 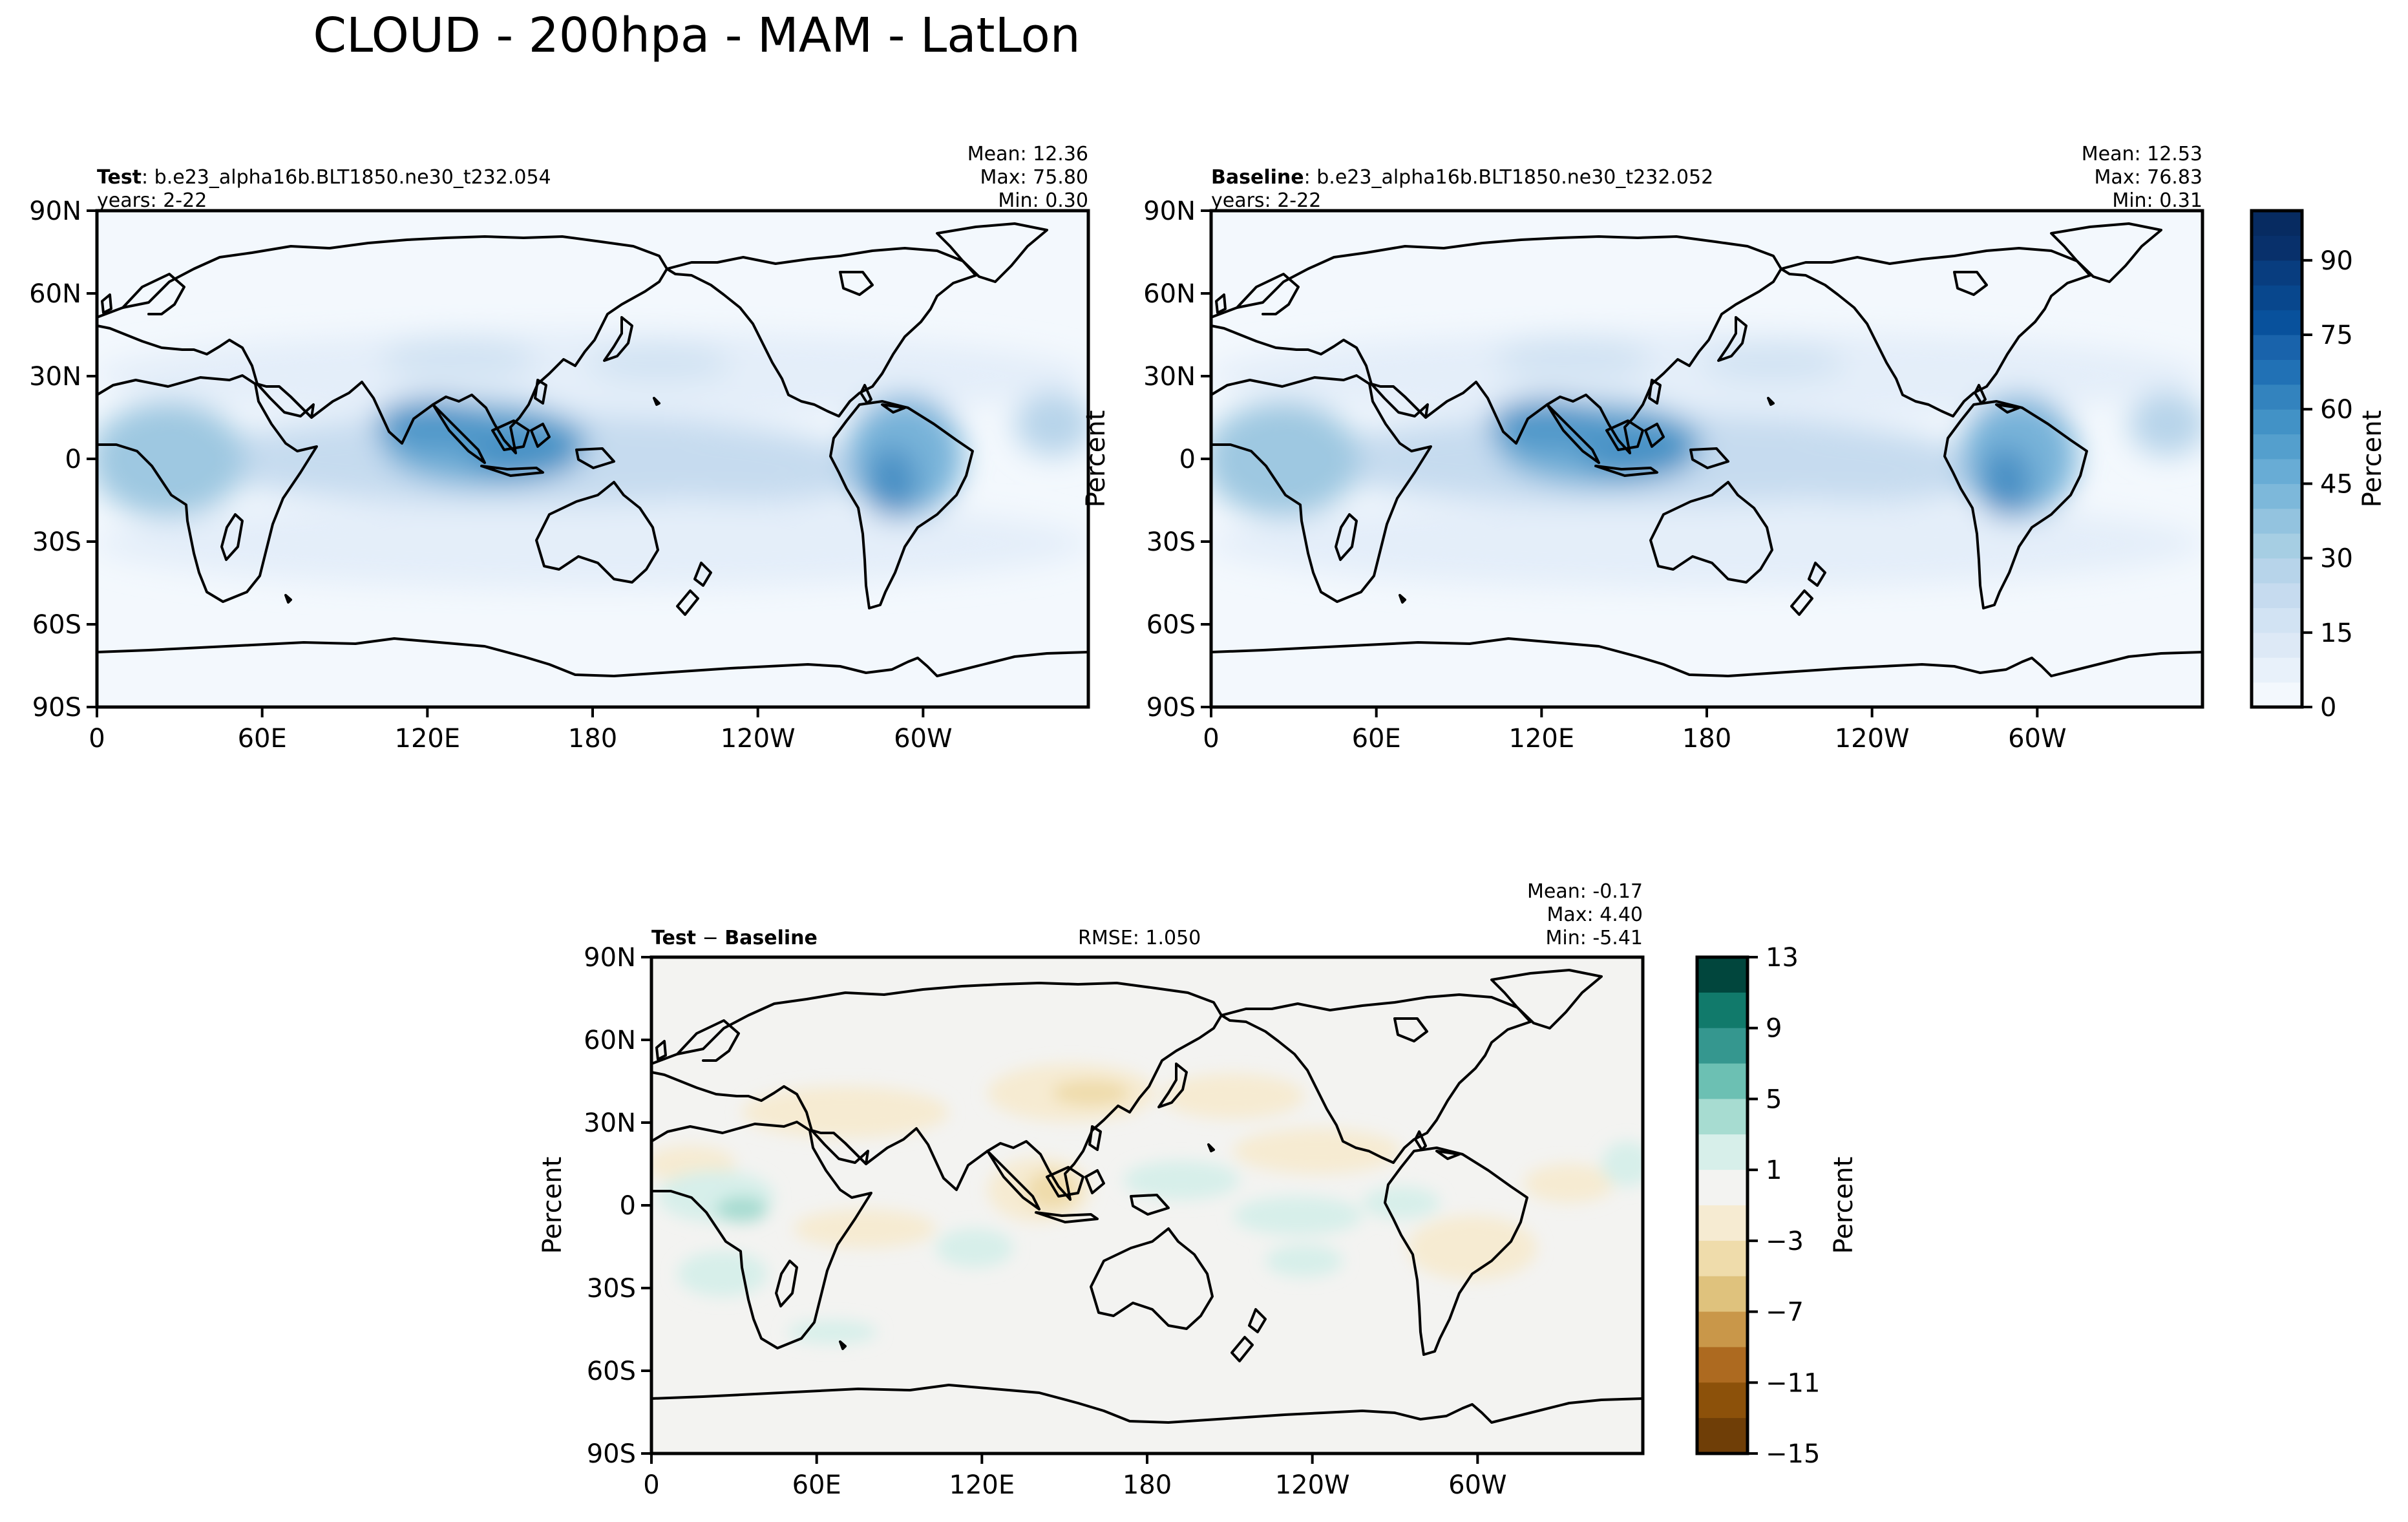 What do you see at coordinates (2142, 154) in the screenshot?
I see `baseline-mean: Mean: 12.53` at bounding box center [2142, 154].